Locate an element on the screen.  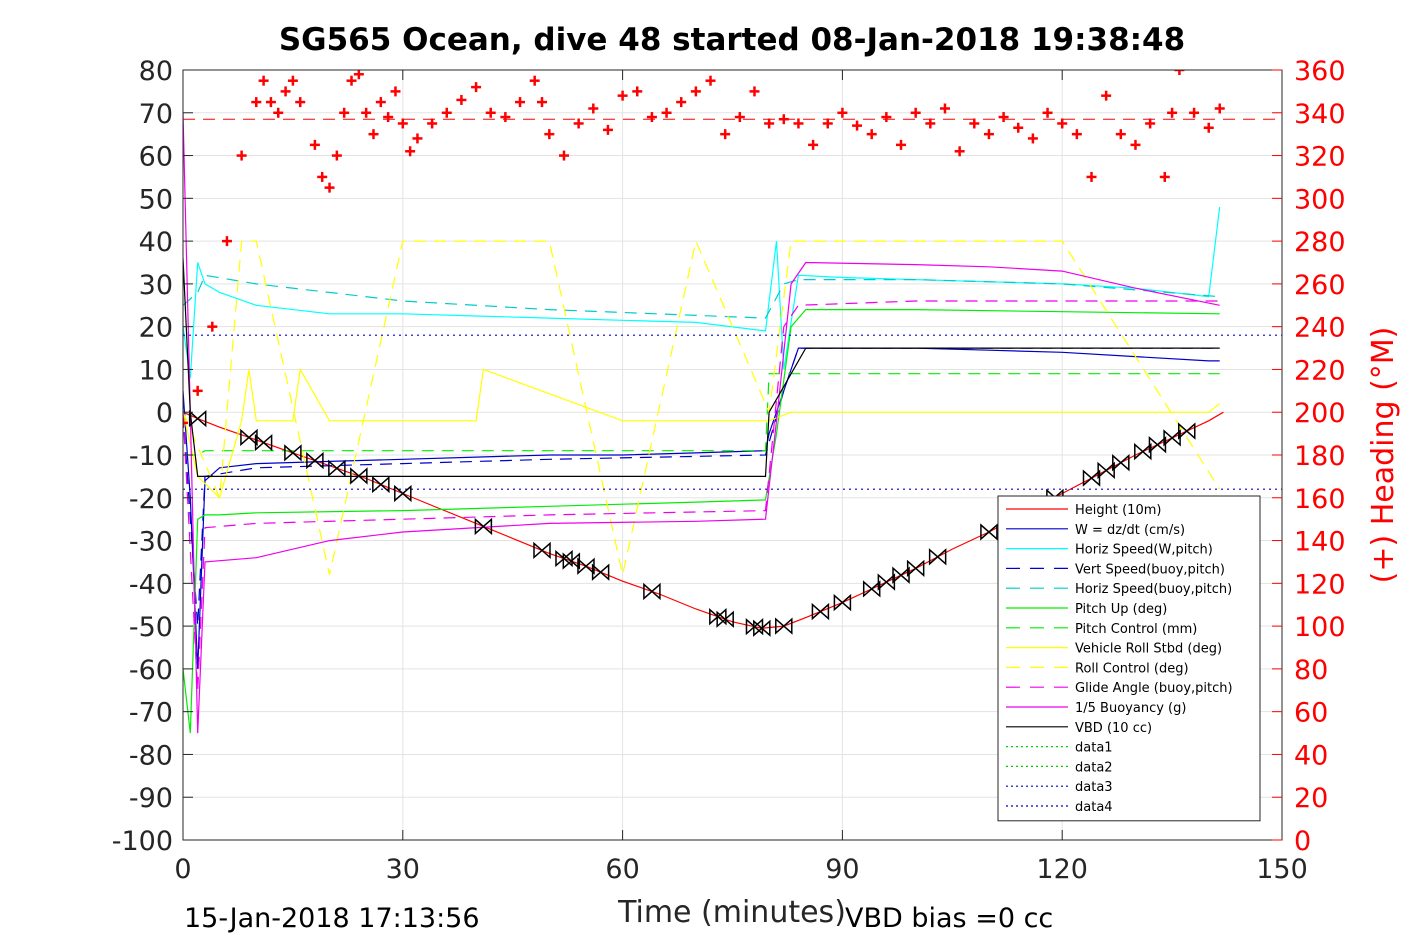
y-right-tick-label: 260 is located at coordinates (1320, 285).